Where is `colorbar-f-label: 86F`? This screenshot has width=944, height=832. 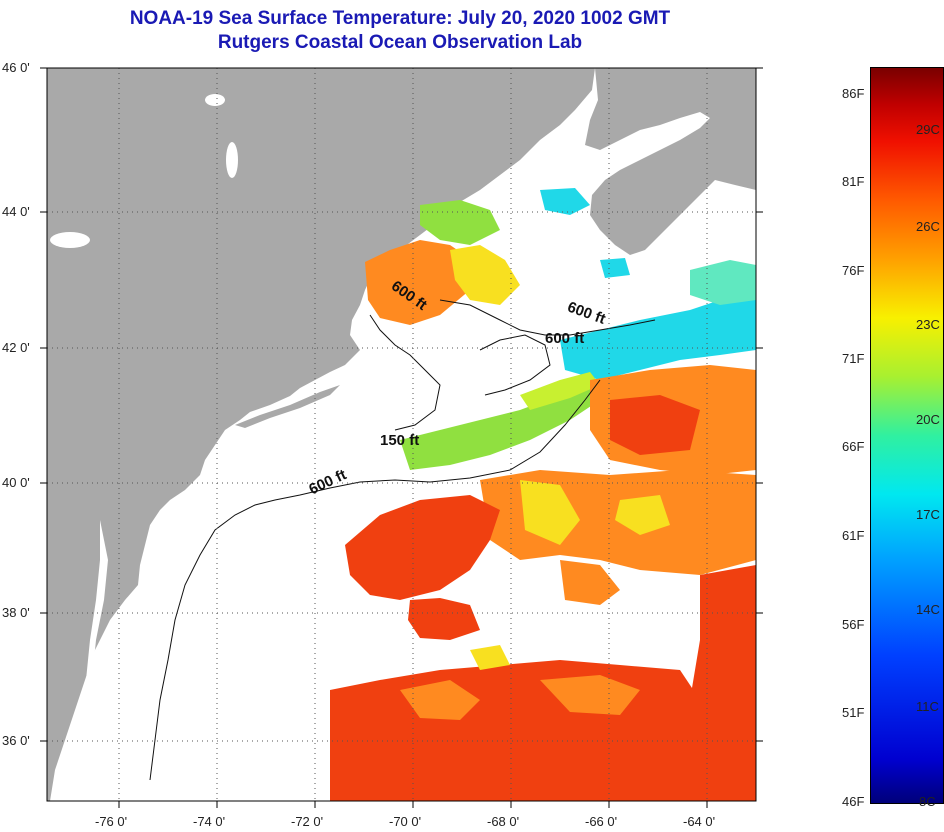
colorbar-f-label: 86F is located at coordinates (853, 93).